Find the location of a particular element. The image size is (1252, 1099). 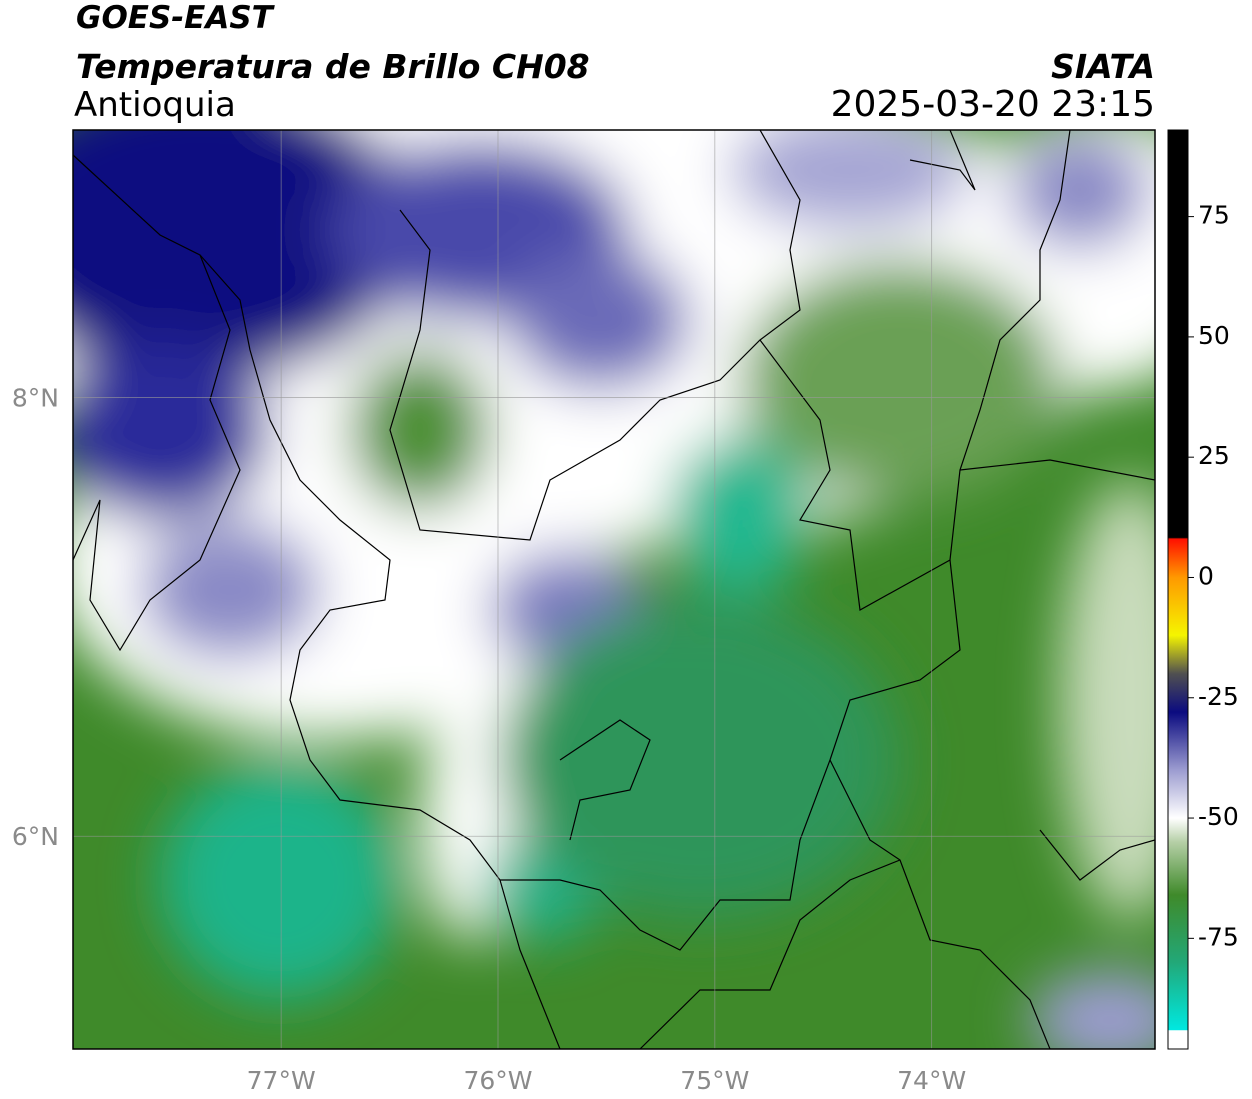

colorbar: 75 50 25 0 -25 -50 -75 is located at coordinates (1203, 589).